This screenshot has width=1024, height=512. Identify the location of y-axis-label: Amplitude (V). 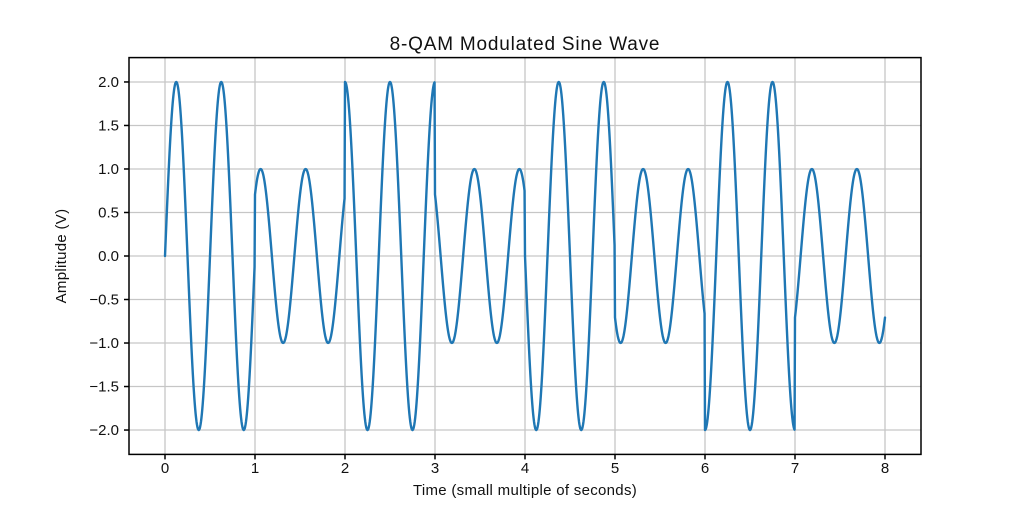
(61, 256).